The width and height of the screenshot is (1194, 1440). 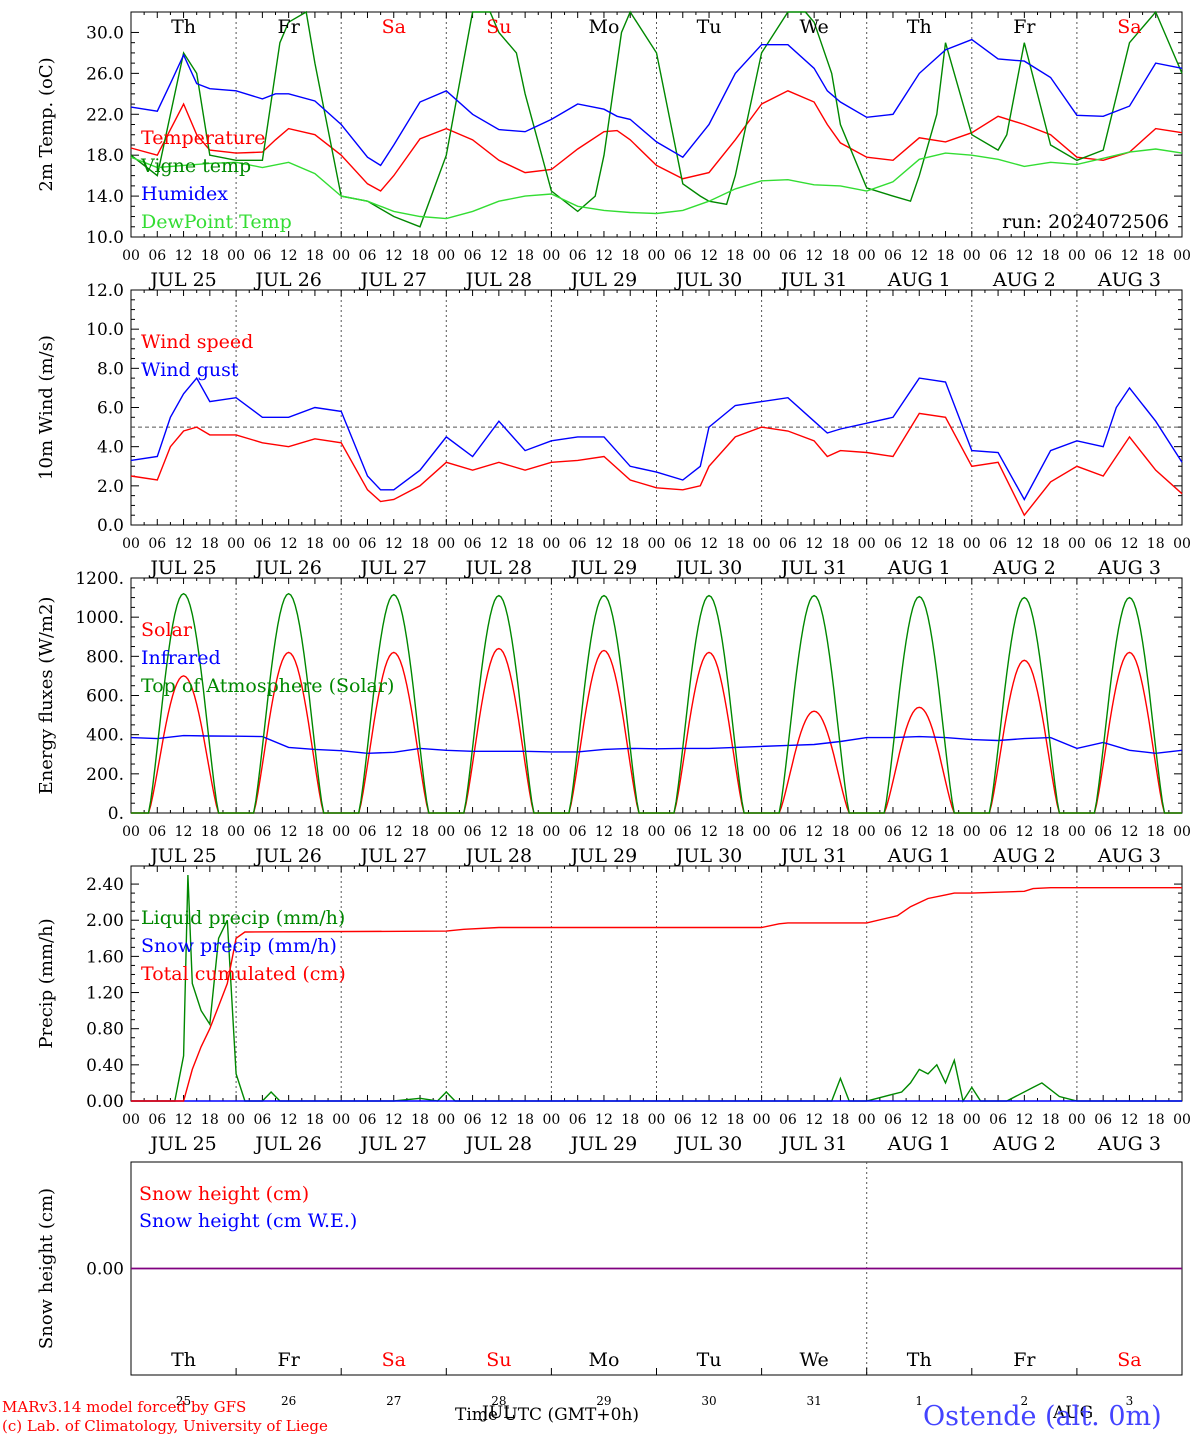 I want to click on weekday-label: We, so click(x=814, y=1360).